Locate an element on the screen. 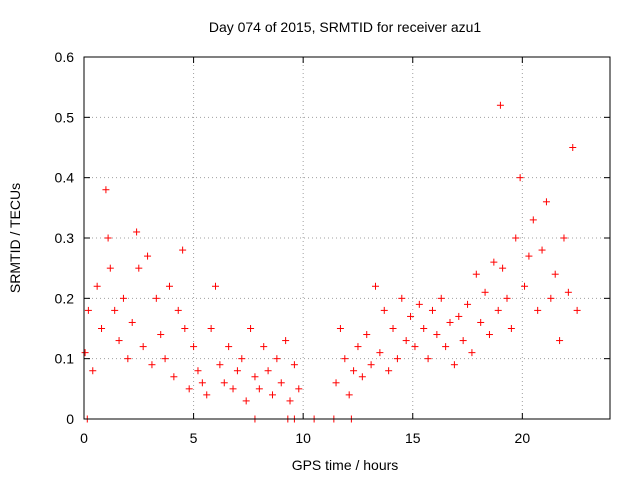 The width and height of the screenshot is (640, 480). y-tick-label: 0.6 is located at coordinates (65, 57).